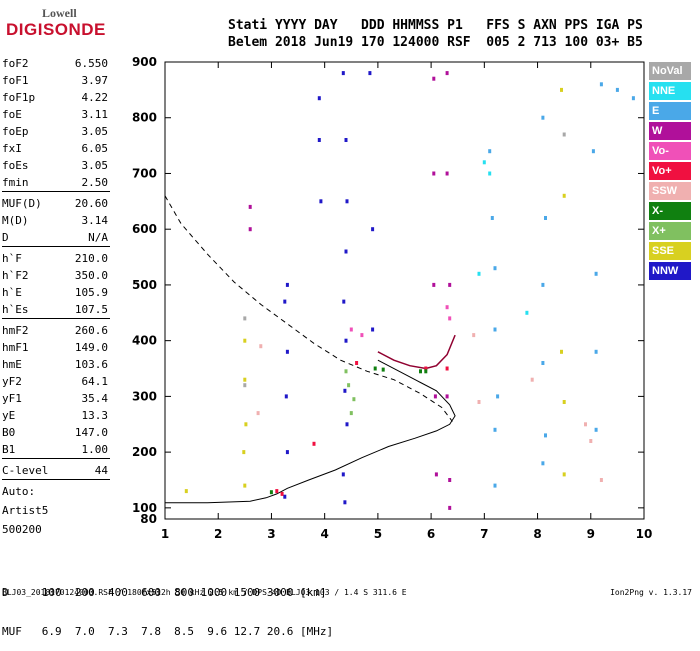 Image resolution: width=700 pixels, height=651 pixels. I want to click on param-value: 210.0, so click(91, 258).